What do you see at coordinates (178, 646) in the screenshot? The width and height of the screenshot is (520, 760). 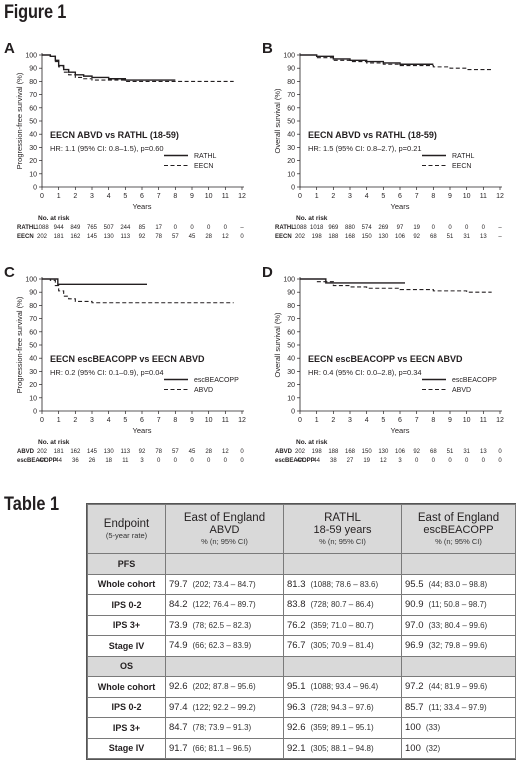 I see `rate-value: 74.9` at bounding box center [178, 646].